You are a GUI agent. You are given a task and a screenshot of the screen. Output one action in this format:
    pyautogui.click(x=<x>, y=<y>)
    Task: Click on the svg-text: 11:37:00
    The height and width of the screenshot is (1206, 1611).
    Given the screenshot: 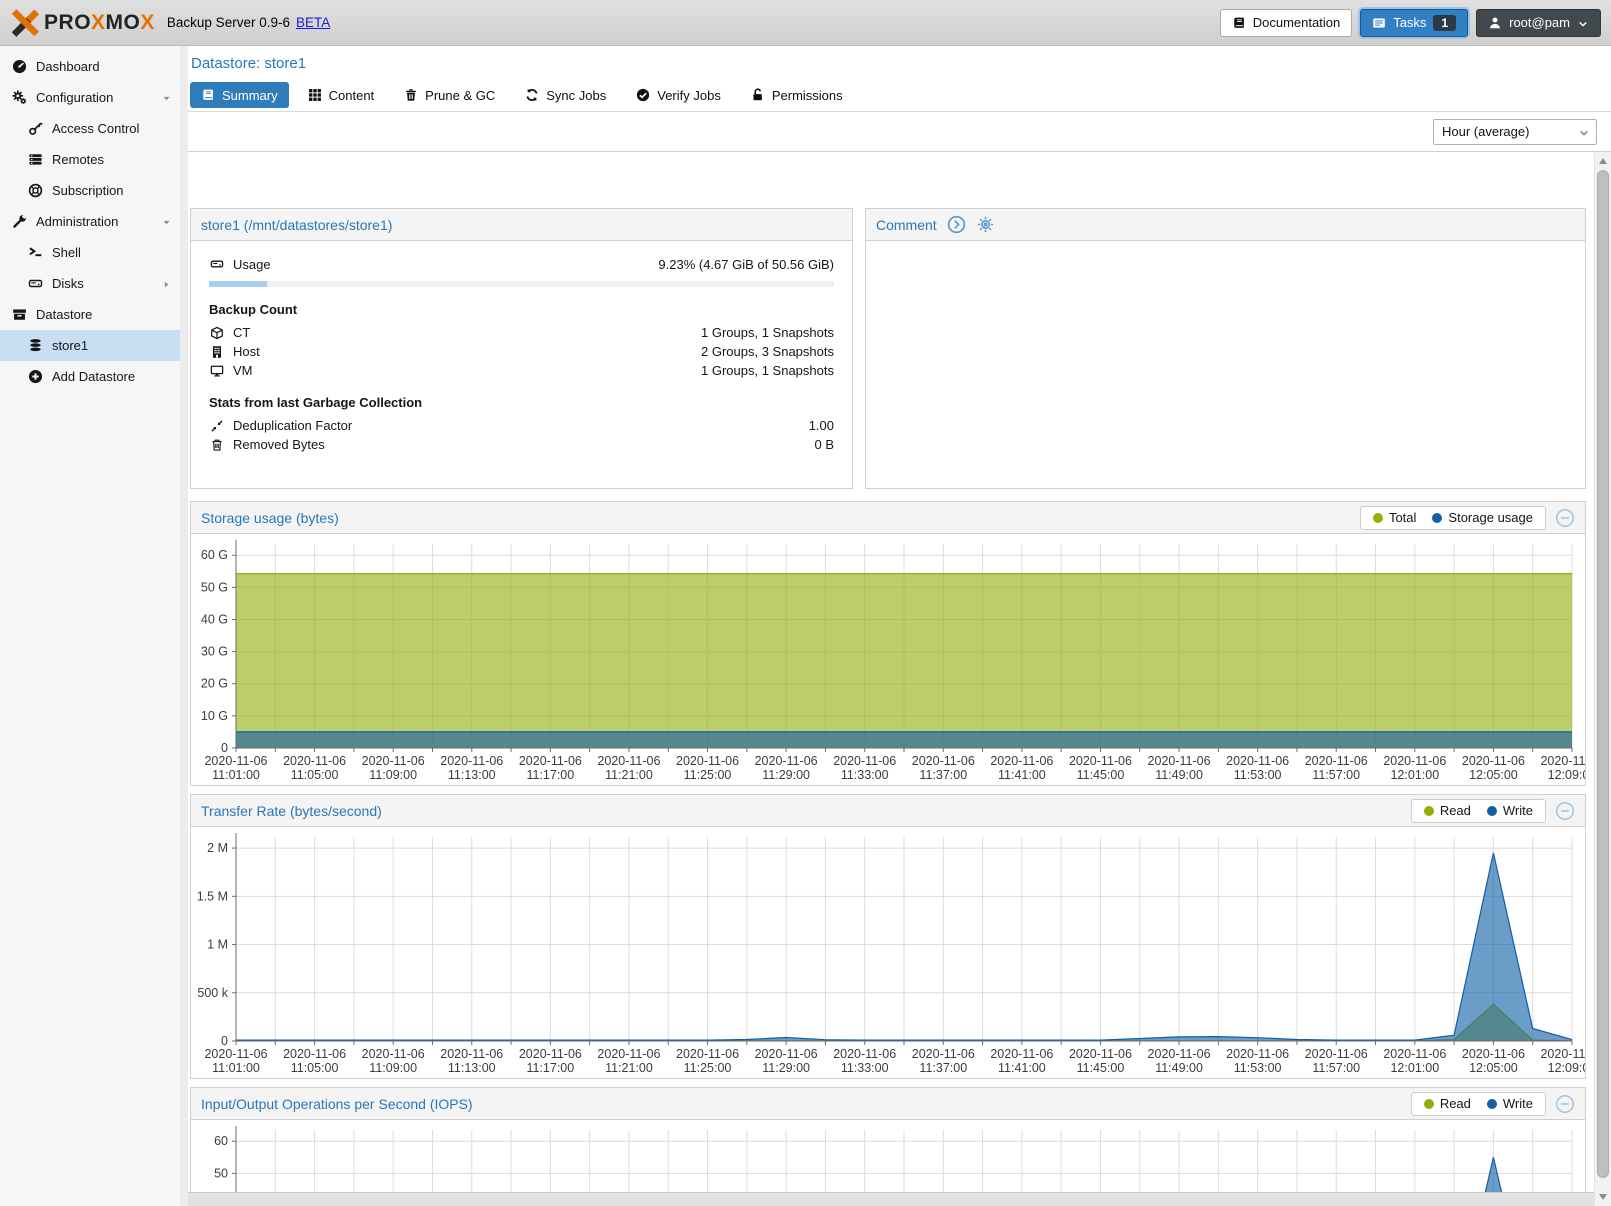 What is the action you would take?
    pyautogui.click(x=943, y=775)
    